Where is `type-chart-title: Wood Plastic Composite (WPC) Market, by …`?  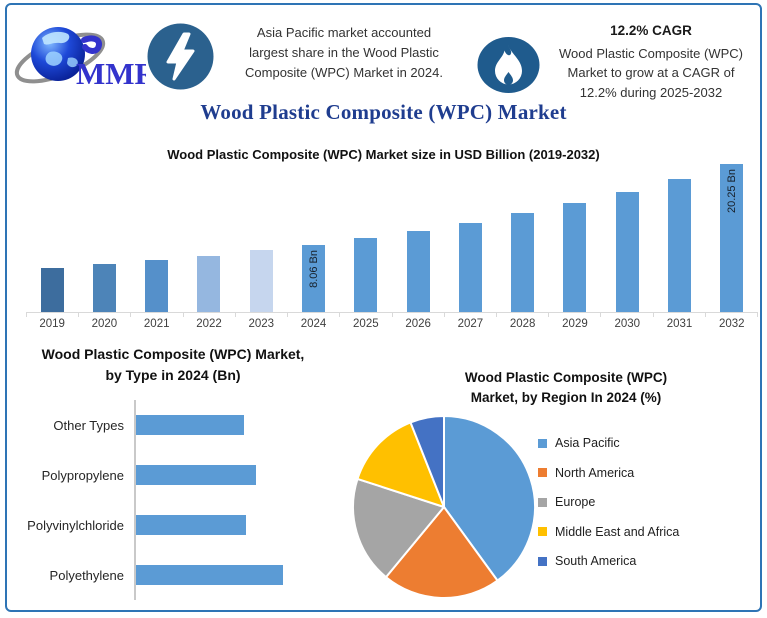 type-chart-title: Wood Plastic Composite (WPC) Market, by … is located at coordinates (173, 365).